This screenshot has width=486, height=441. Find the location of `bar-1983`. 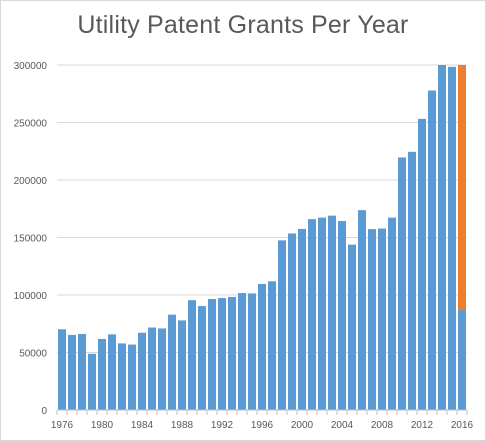

bar-1983 is located at coordinates (132, 377).